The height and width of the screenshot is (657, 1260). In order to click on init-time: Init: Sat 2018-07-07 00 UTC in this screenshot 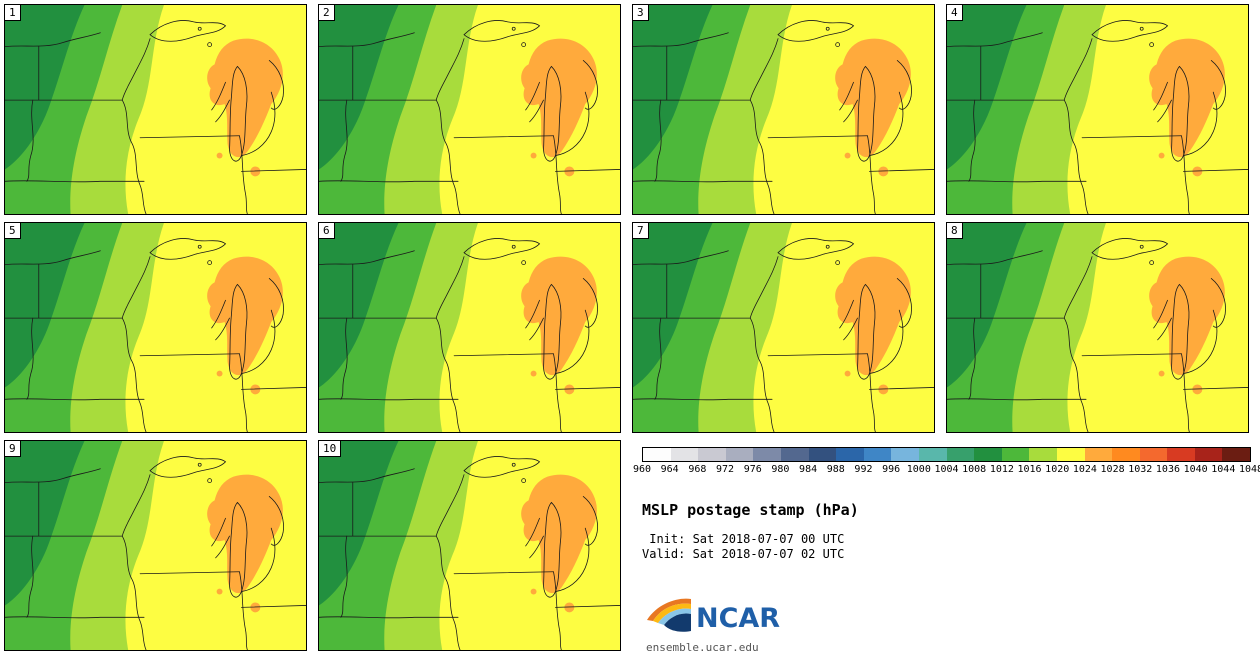, I will do `click(743, 539)`.